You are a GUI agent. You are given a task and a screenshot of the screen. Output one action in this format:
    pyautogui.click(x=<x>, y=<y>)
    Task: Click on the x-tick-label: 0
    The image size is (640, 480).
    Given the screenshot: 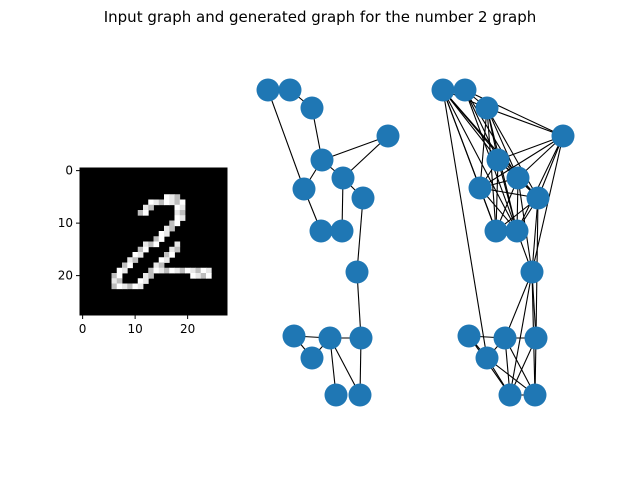 What is the action you would take?
    pyautogui.click(x=83, y=329)
    